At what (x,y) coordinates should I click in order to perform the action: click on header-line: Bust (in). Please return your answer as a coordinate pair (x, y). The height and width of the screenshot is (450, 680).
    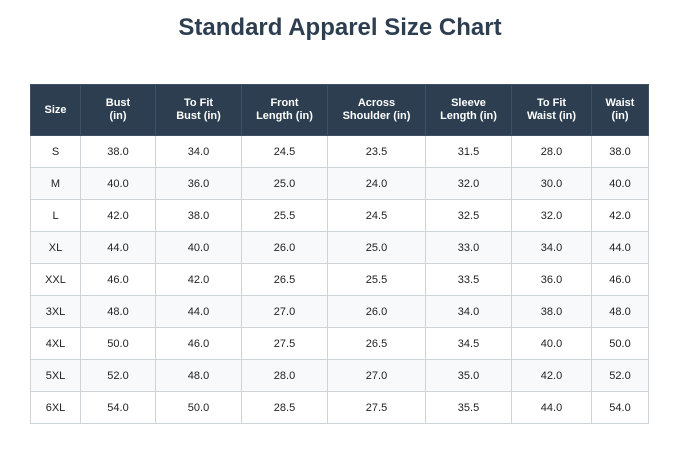
    Looking at the image, I should click on (198, 116).